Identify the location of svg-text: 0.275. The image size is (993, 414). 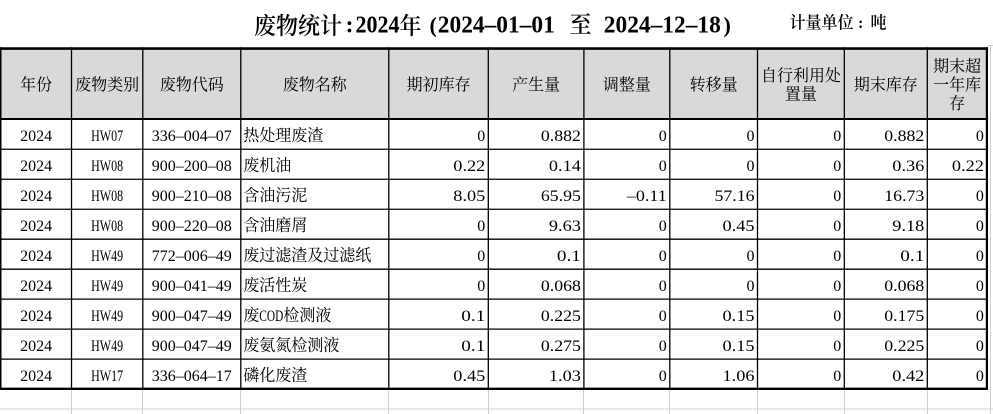
(561, 346).